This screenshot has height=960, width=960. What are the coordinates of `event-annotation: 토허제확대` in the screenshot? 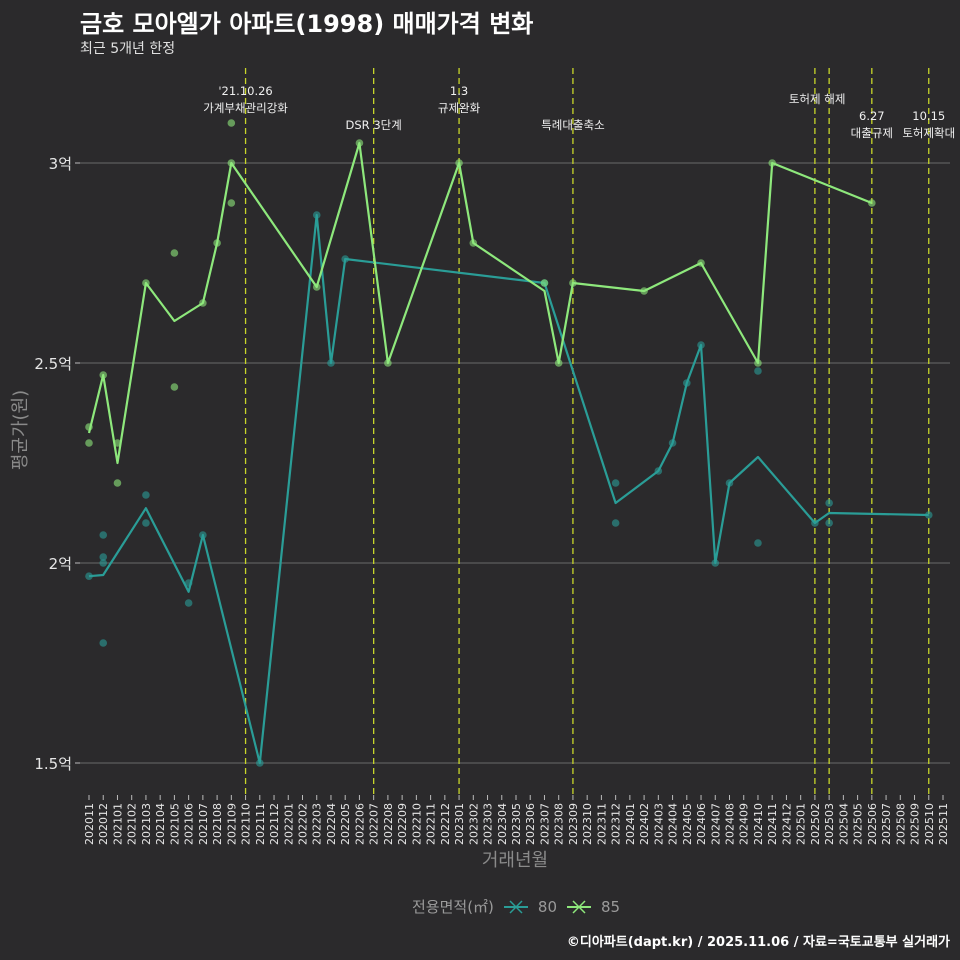 It's located at (928, 133).